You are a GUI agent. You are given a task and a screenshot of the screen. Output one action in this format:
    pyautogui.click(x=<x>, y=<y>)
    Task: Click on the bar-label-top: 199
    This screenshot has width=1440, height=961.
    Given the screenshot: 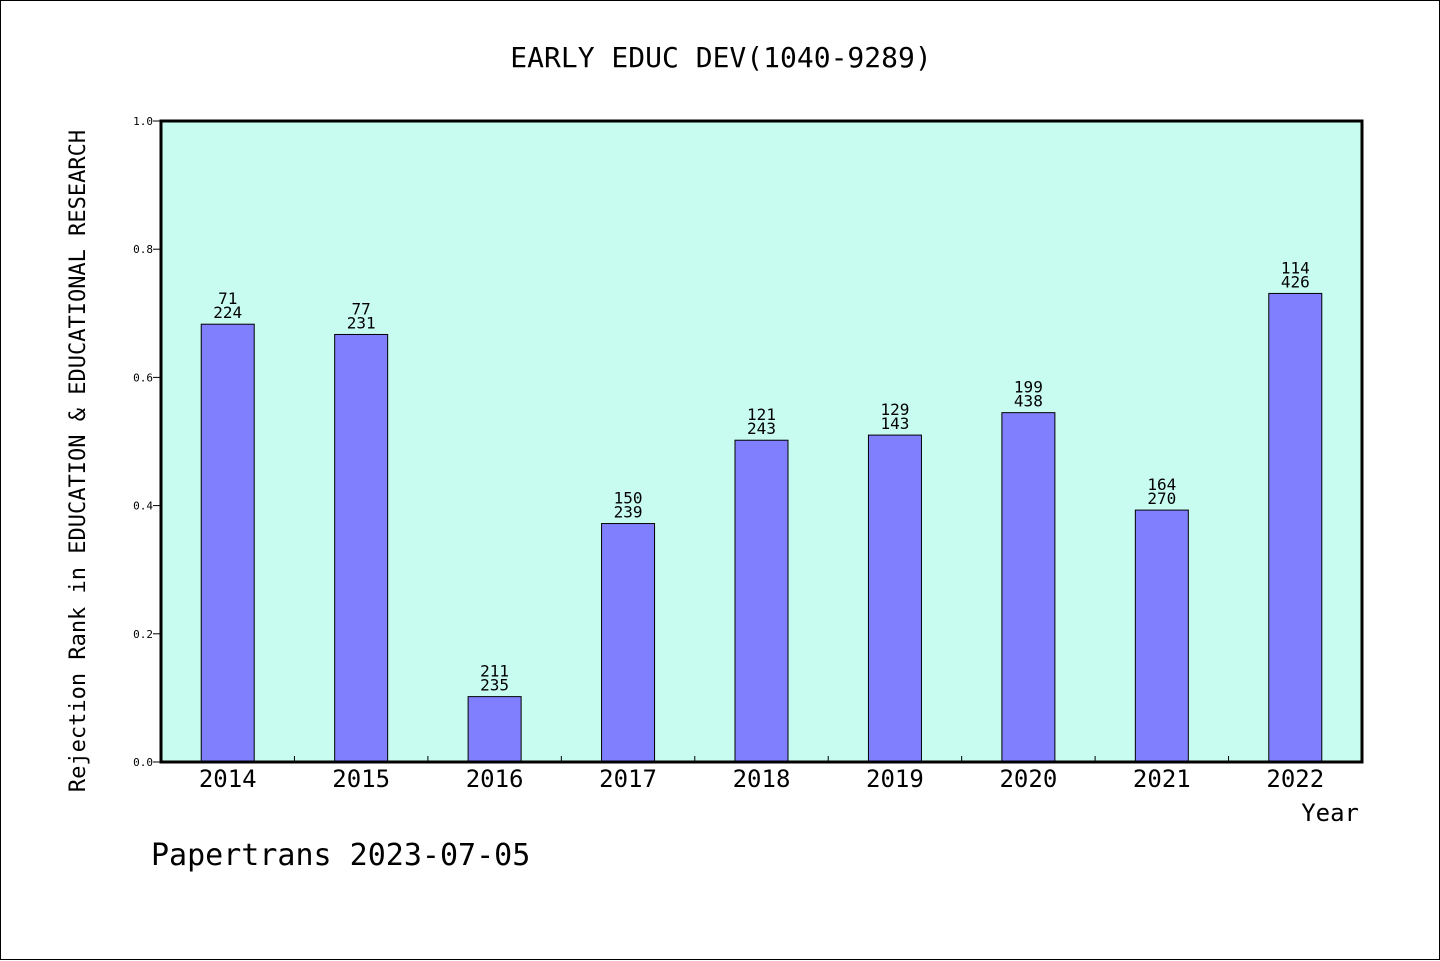 What is the action you would take?
    pyautogui.click(x=1028, y=387)
    